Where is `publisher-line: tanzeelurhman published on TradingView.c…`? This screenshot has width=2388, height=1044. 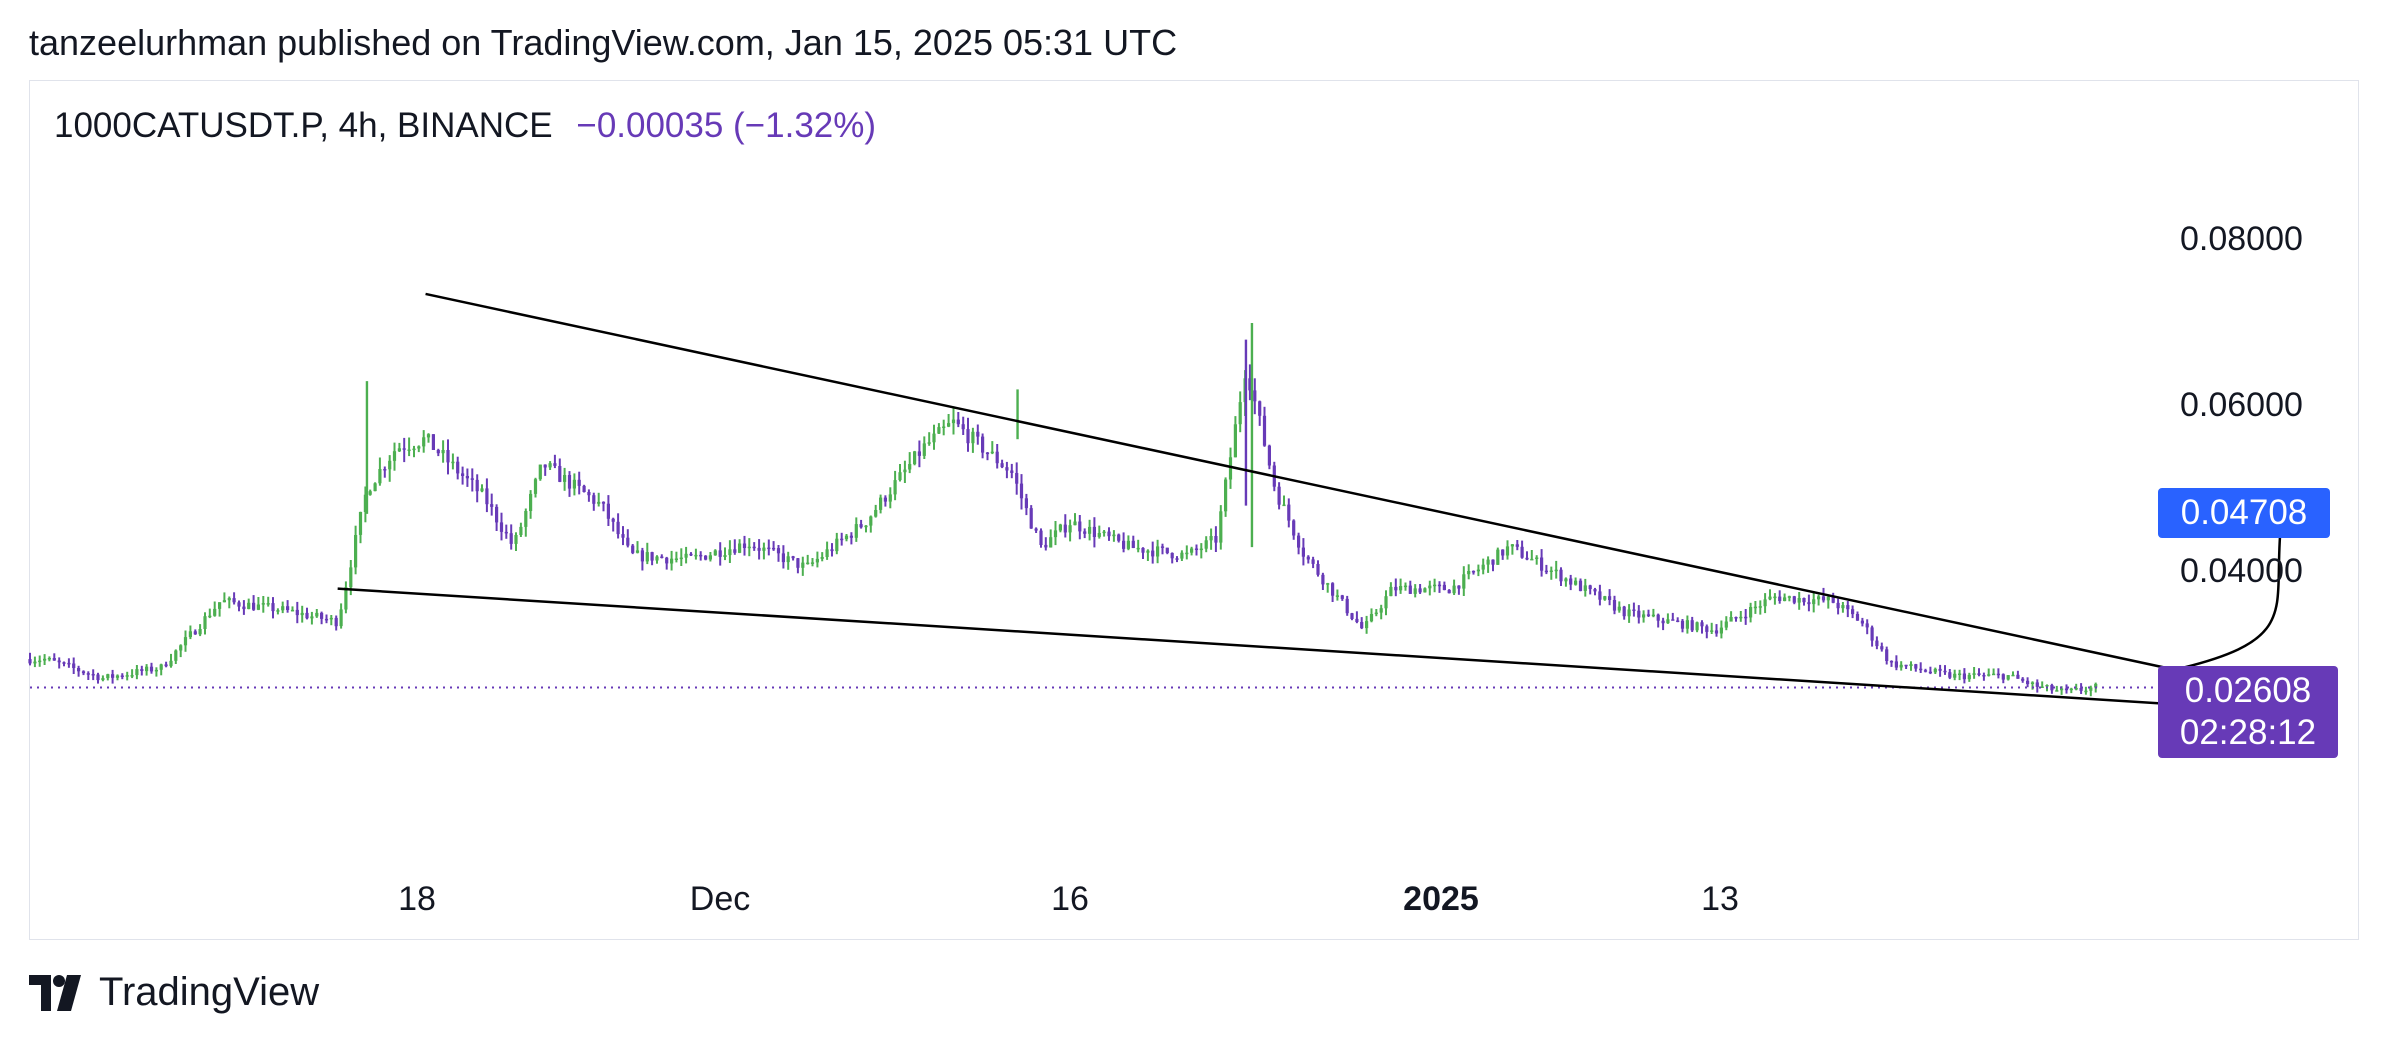 publisher-line: tanzeelurhman published on TradingView.c… is located at coordinates (603, 42).